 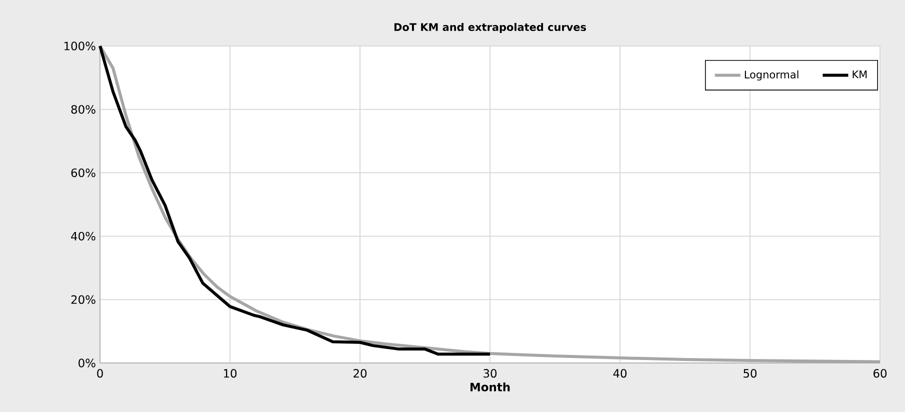 What do you see at coordinates (490, 373) in the screenshot?
I see `x-tick-label: 30` at bounding box center [490, 373].